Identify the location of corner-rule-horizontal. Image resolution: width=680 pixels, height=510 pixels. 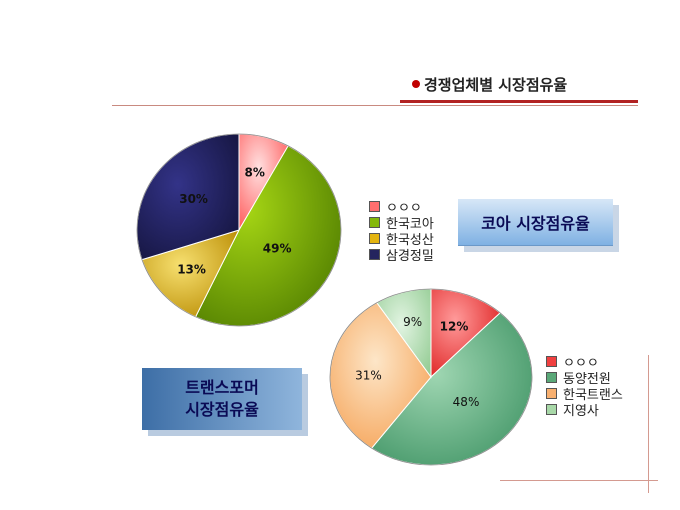
(579, 480).